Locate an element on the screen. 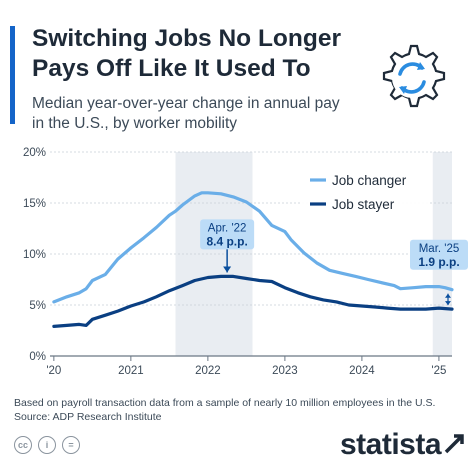 This screenshot has width=474, height=474. annotation-label: Mar. '25 is located at coordinates (439, 249).